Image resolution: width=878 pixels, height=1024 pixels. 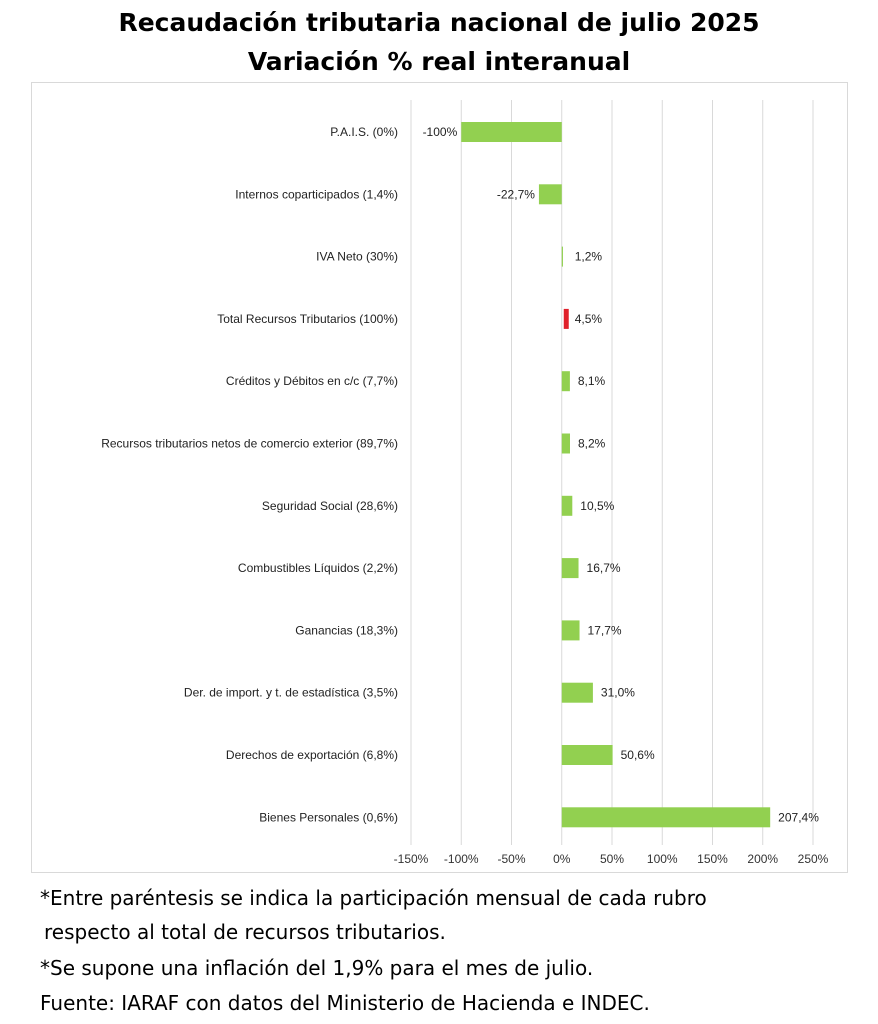 What do you see at coordinates (328, 817) in the screenshot?
I see `category-label: Bienes Personales (0,6%)` at bounding box center [328, 817].